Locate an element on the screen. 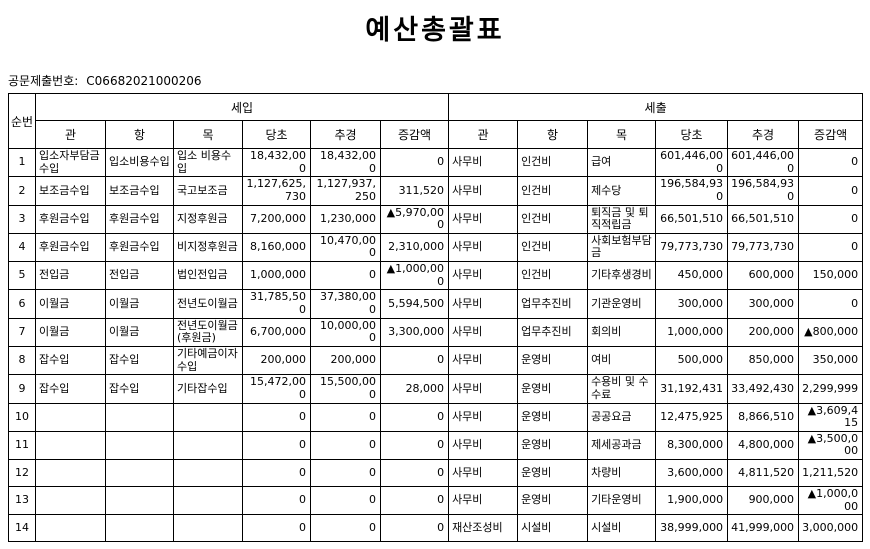 The width and height of the screenshot is (870, 549). expenditure-revised-cell: 41,999,000 is located at coordinates (763, 528).